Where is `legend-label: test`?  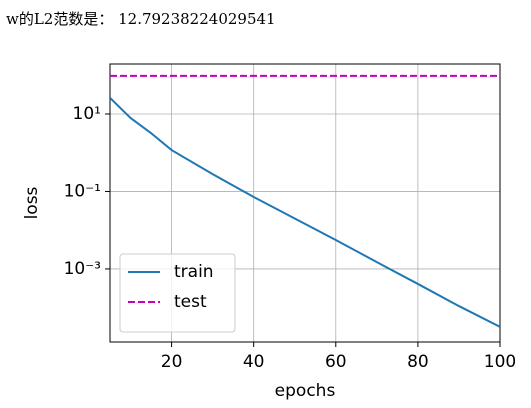
legend-label: test is located at coordinates (190, 302).